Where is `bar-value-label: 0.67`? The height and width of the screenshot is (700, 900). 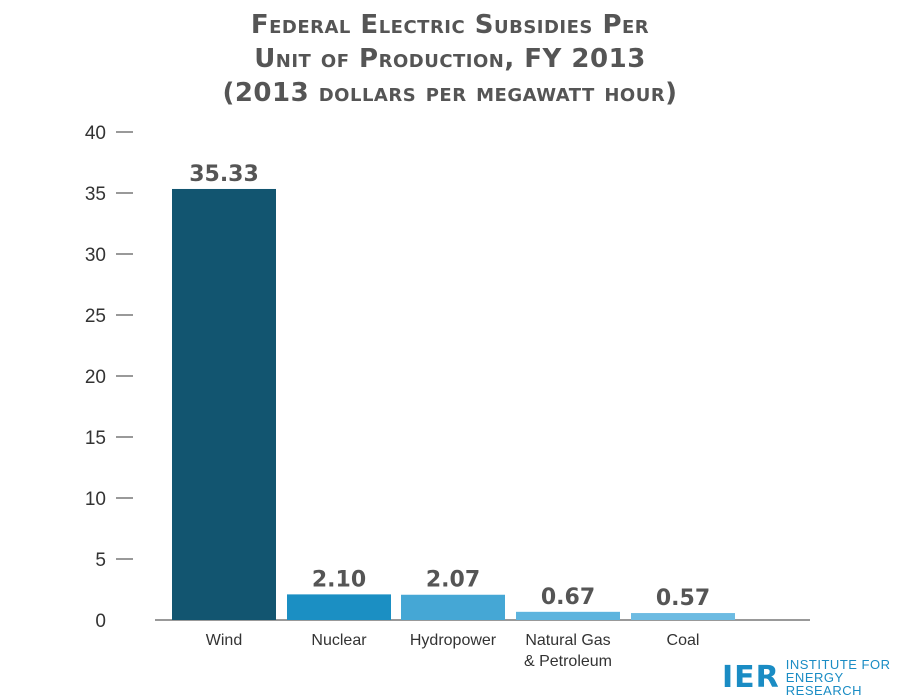
bar-value-label: 0.67 is located at coordinates (568, 597).